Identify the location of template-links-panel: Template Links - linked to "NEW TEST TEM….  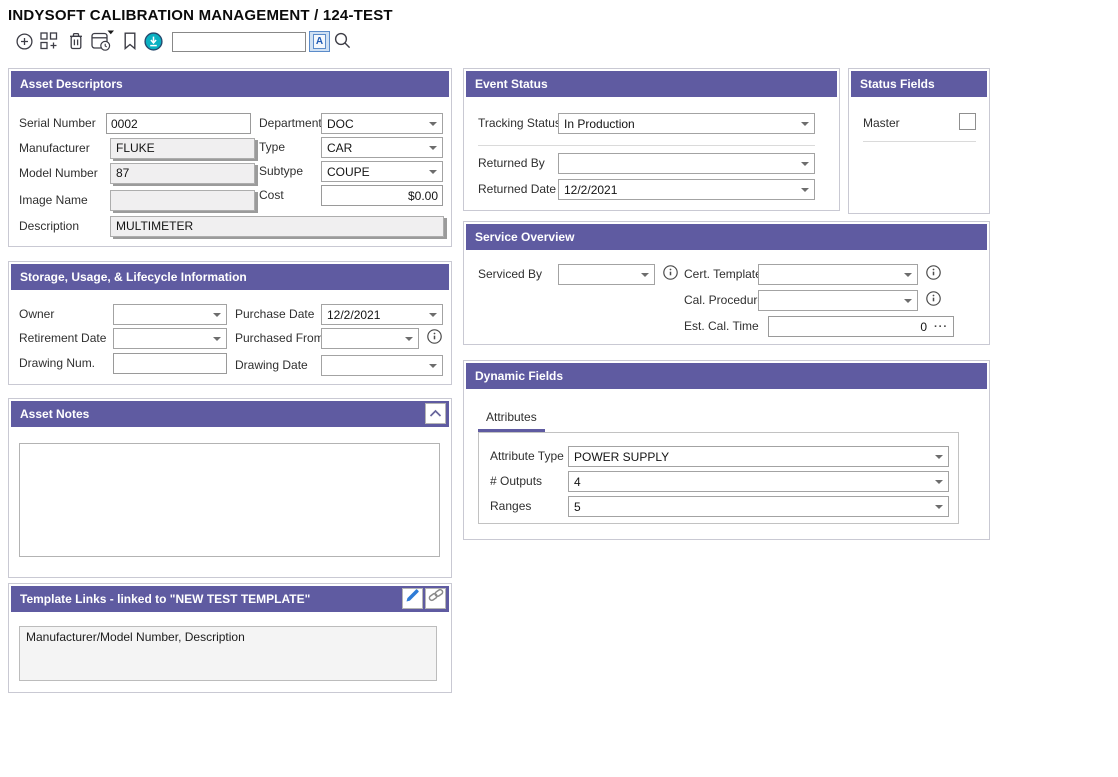
(230, 638).